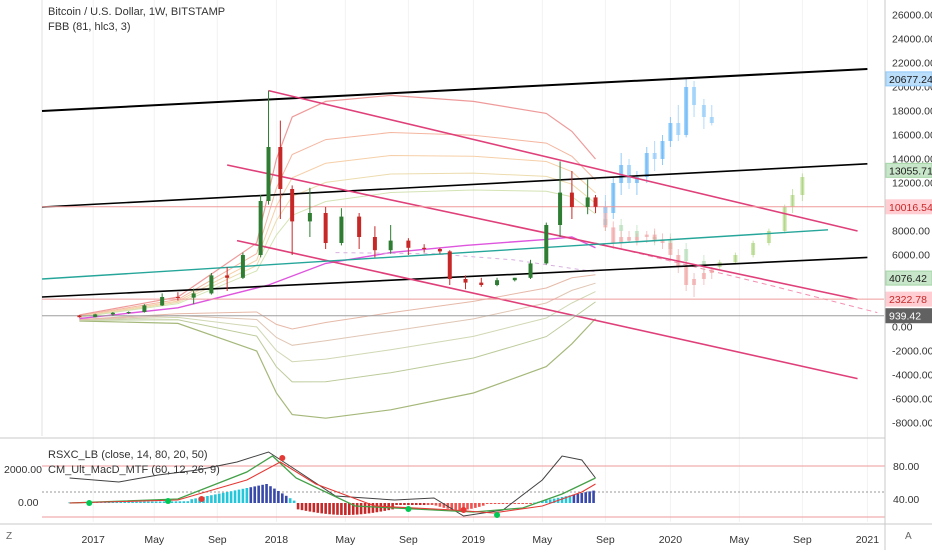 Image resolution: width=932 pixels, height=555 pixels. What do you see at coordinates (474, 540) in the screenshot?
I see `x-tick-label: 2019` at bounding box center [474, 540].